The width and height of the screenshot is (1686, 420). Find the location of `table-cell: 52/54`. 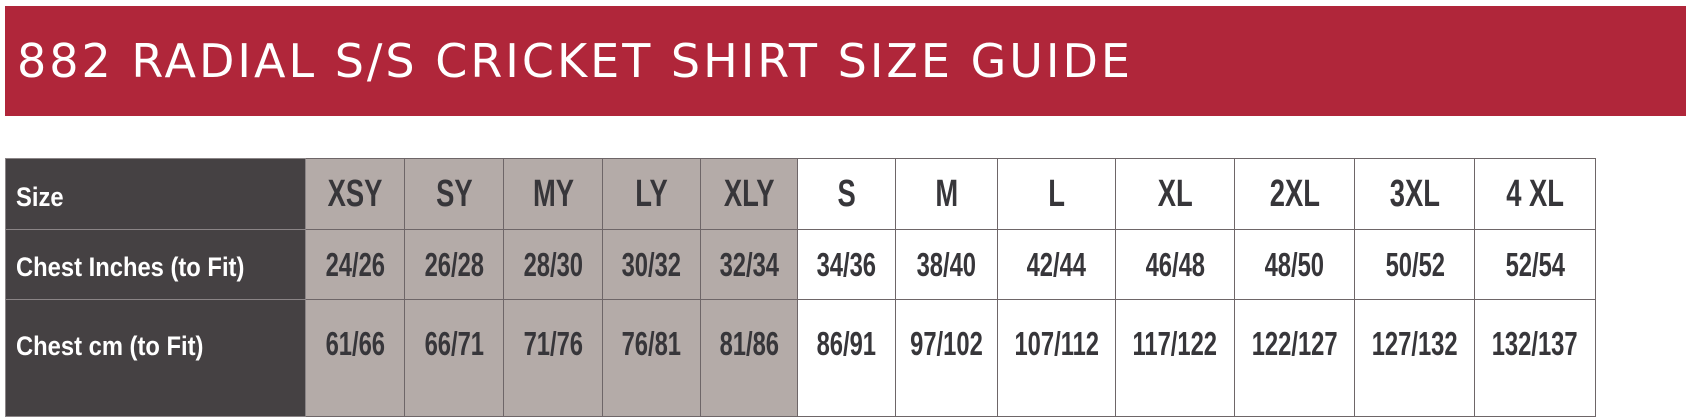

table-cell: 52/54 is located at coordinates (1535, 264).